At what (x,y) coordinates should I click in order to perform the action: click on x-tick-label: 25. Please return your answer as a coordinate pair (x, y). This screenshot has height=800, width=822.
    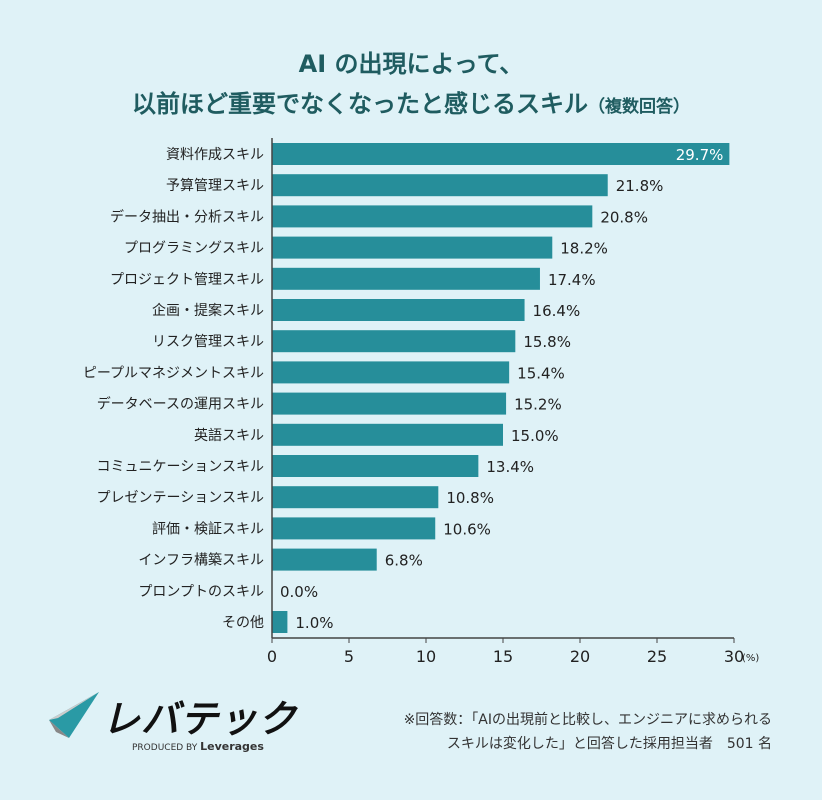
    Looking at the image, I should click on (657, 656).